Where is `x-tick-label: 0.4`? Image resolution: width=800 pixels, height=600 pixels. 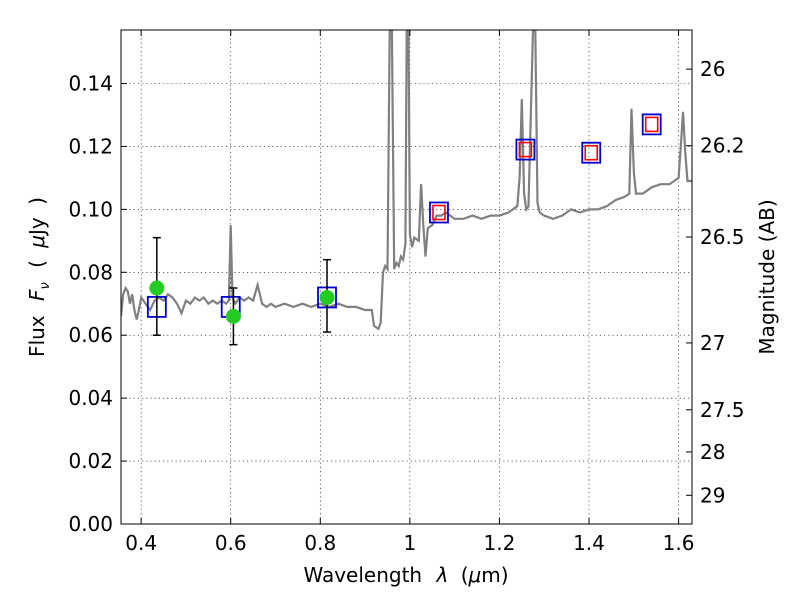
x-tick-label: 0.4 is located at coordinates (141, 543).